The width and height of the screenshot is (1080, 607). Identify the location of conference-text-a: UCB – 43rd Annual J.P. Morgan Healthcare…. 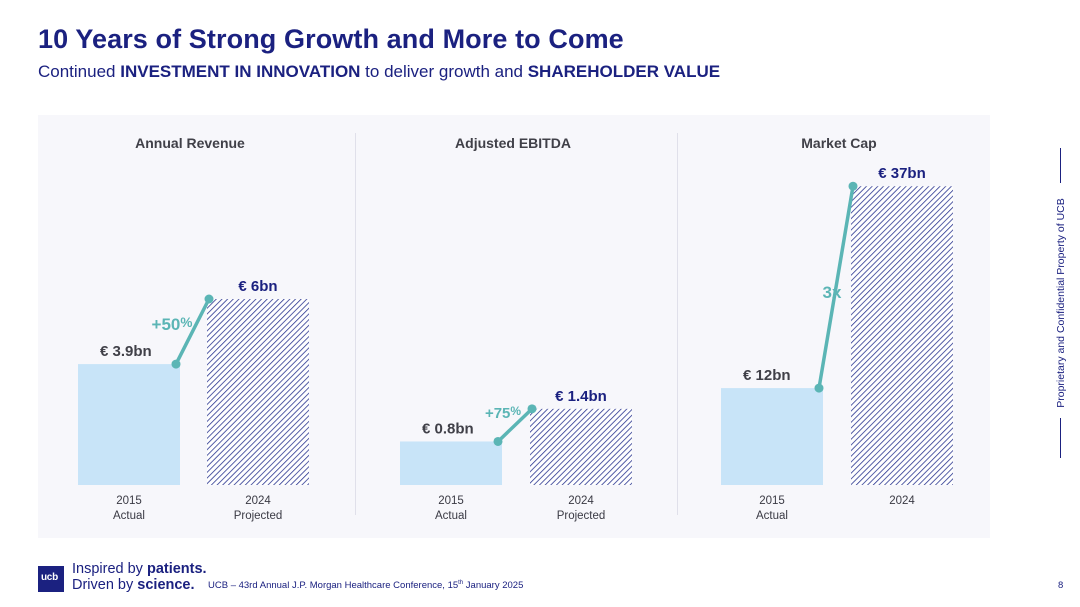
(333, 586).